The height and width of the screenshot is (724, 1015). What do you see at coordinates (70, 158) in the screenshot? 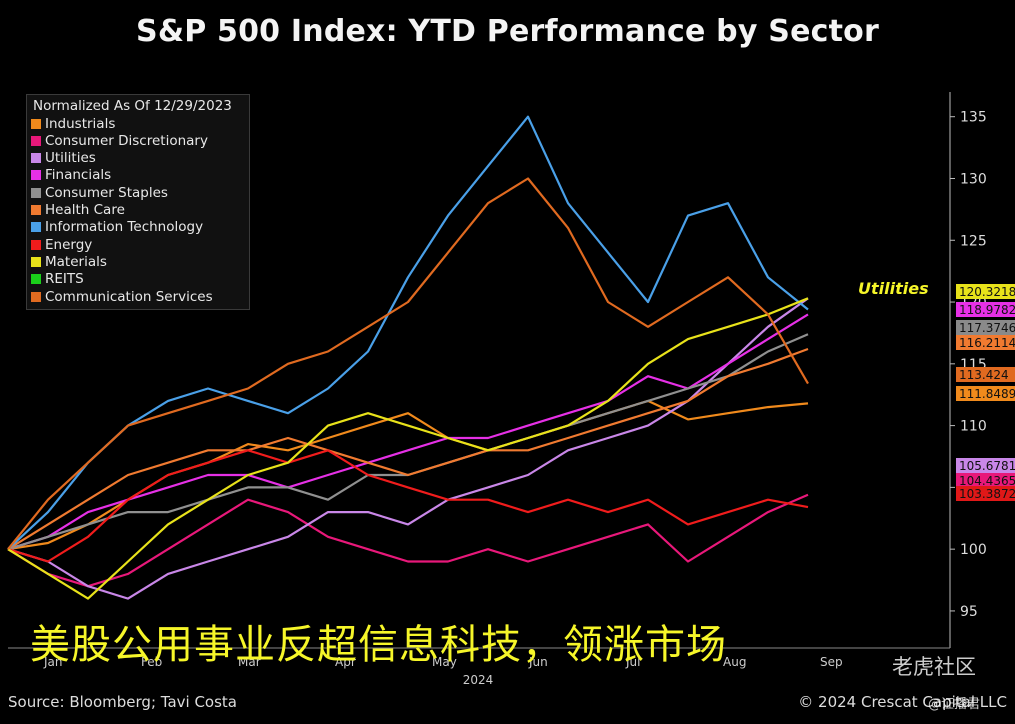
I see `legend-label: Utilities` at bounding box center [70, 158].